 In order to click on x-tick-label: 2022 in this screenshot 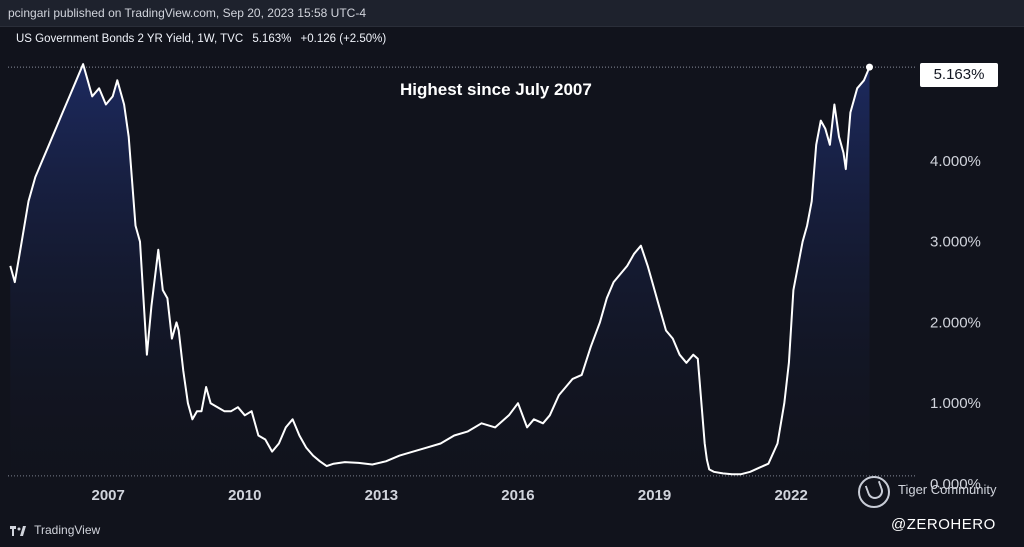, I will do `click(790, 495)`.